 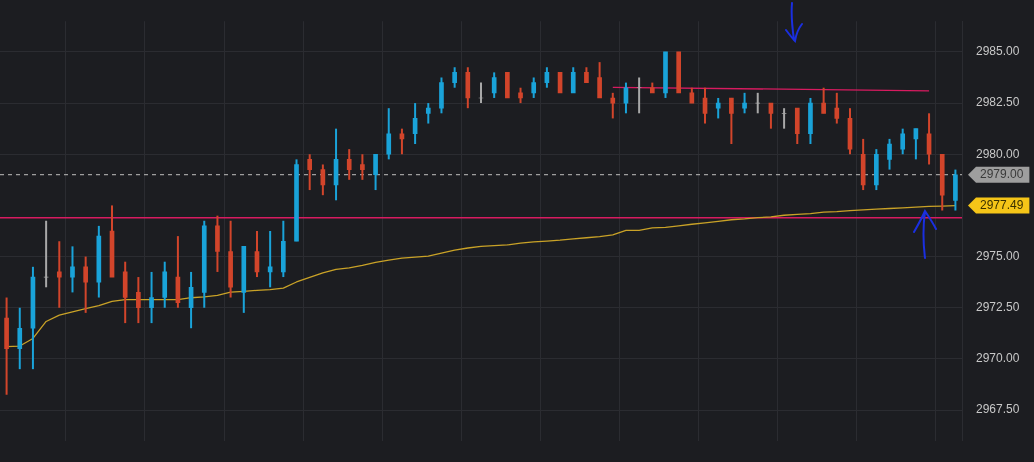 I want to click on text: 2977.49, so click(x=1002, y=204).